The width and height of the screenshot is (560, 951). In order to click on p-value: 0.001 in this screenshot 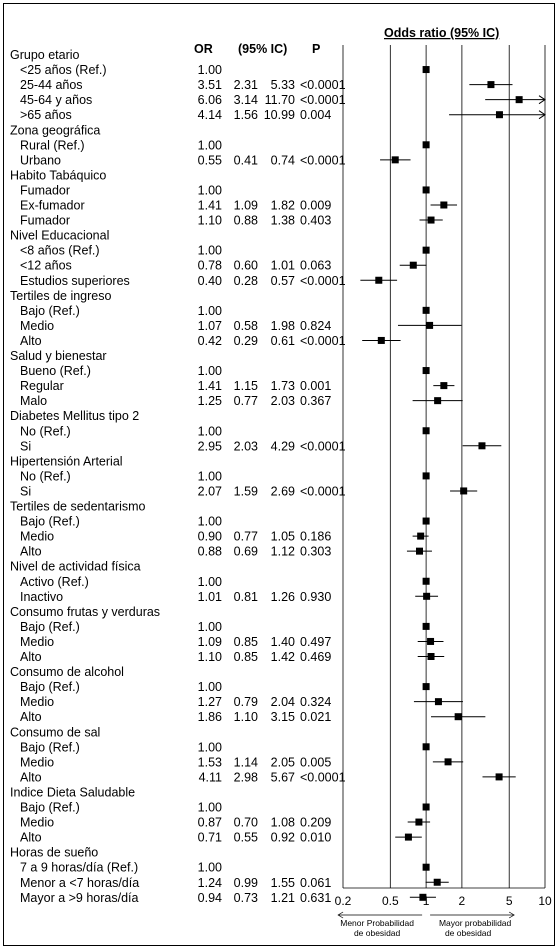, I will do `click(315, 386)`.